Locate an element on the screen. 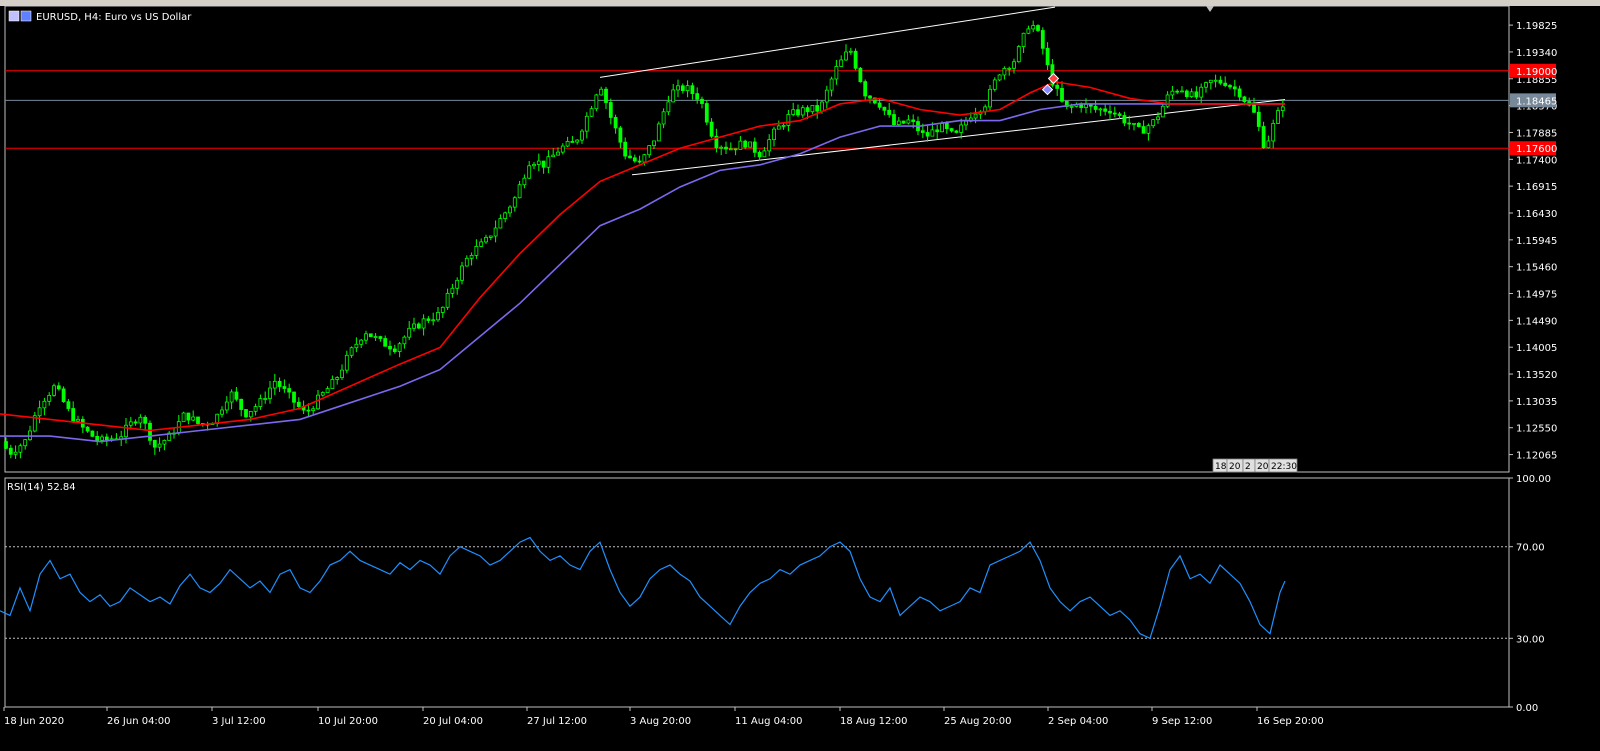 The height and width of the screenshot is (751, 1600). price-tick-label: 1.13520 is located at coordinates (1536, 375).